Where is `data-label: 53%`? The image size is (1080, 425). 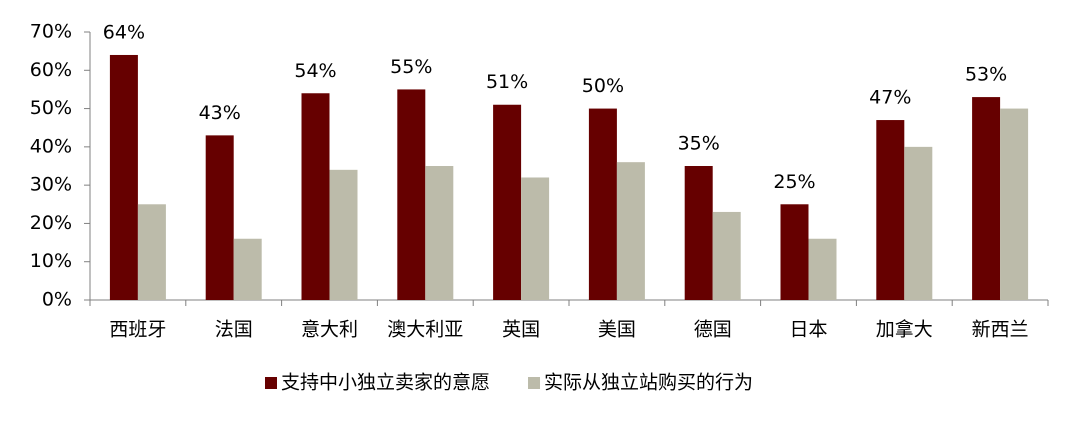
data-label: 53% is located at coordinates (986, 75).